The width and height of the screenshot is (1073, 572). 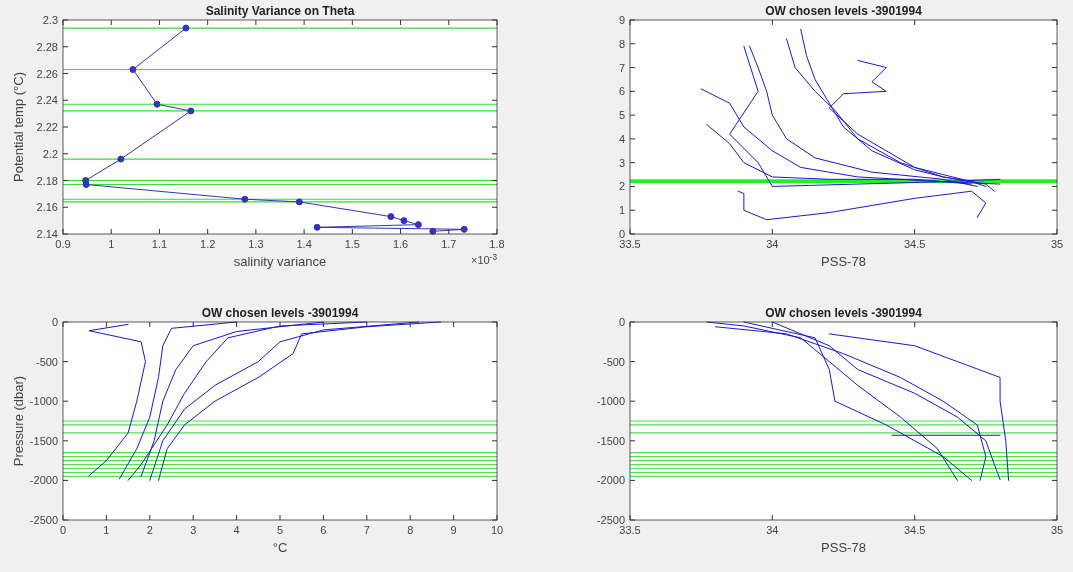 I want to click on x-tick-label: 1.8, so click(x=497, y=244).